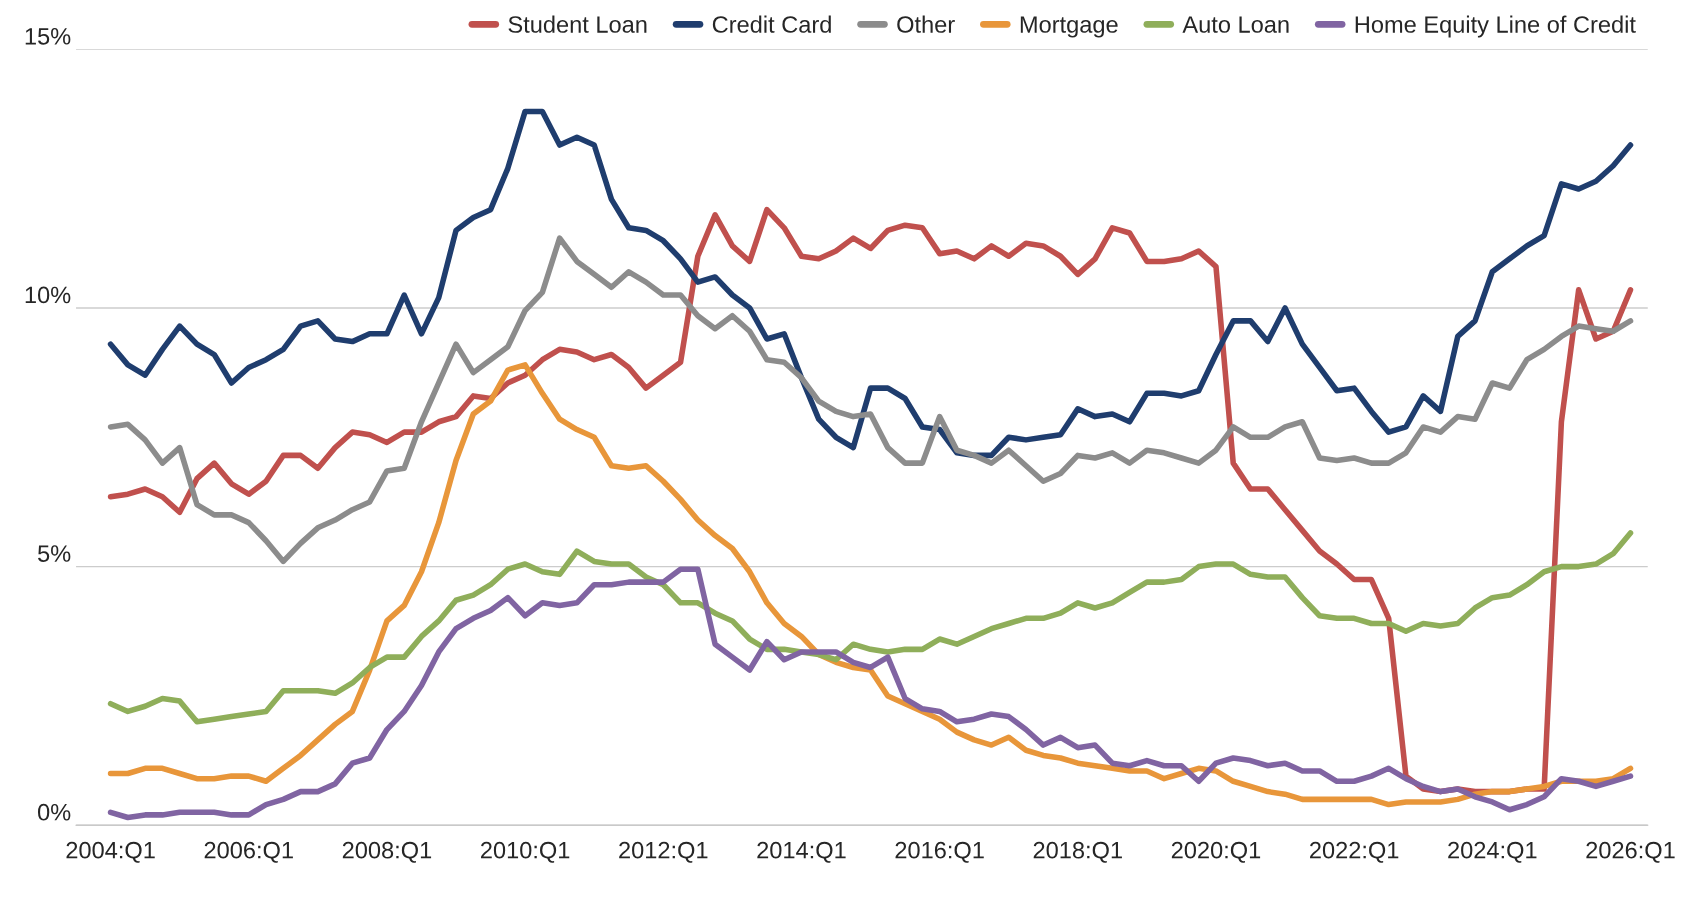 The height and width of the screenshot is (897, 1690). I want to click on x-tick-label: 2004:Q1, so click(110, 852).